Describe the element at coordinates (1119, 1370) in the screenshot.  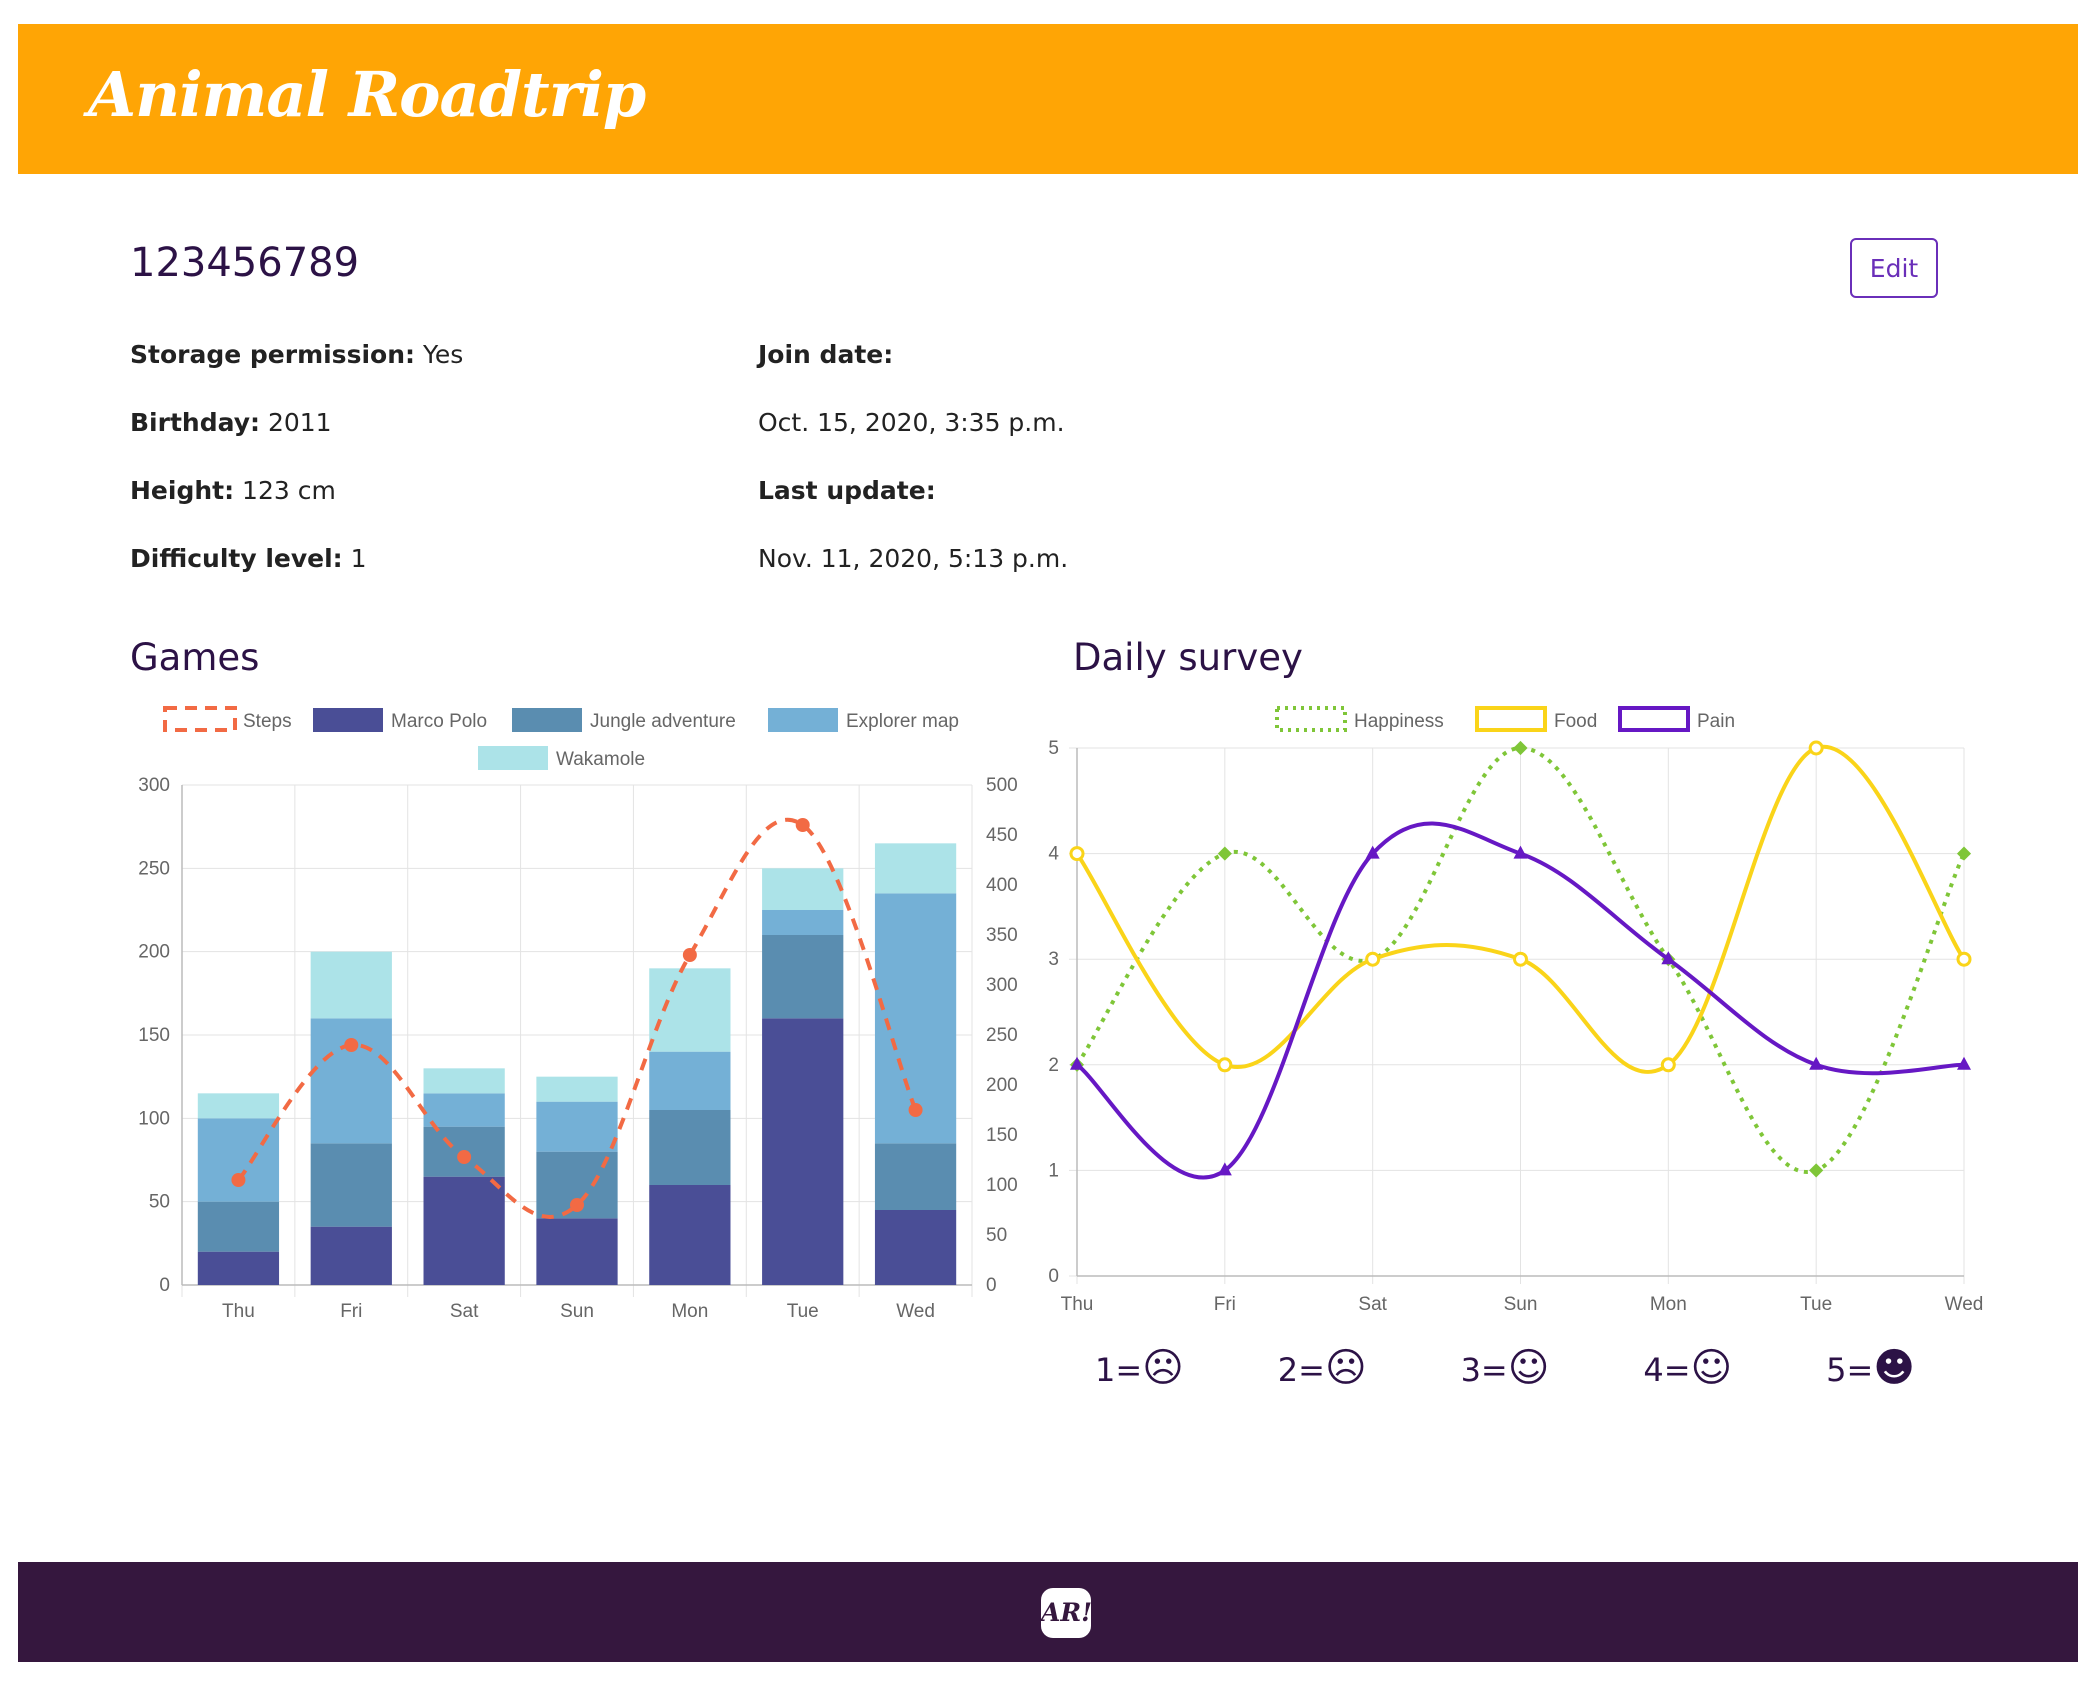
I see `scale-label: 1=` at that location.